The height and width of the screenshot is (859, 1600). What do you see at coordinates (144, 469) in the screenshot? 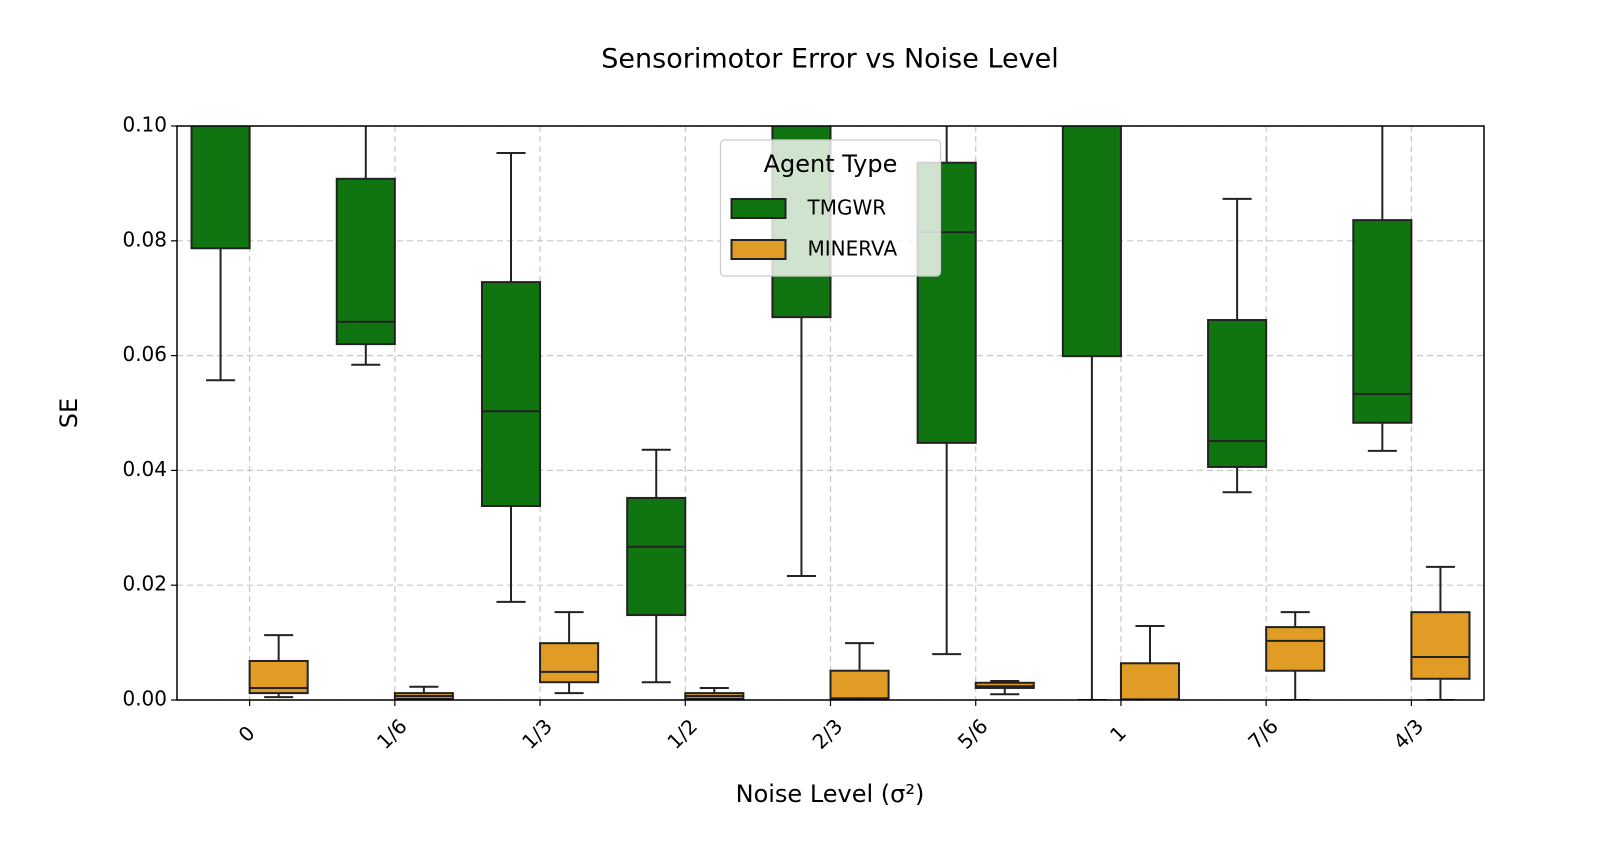
I see `y-tick-label: 0.04` at bounding box center [144, 469].